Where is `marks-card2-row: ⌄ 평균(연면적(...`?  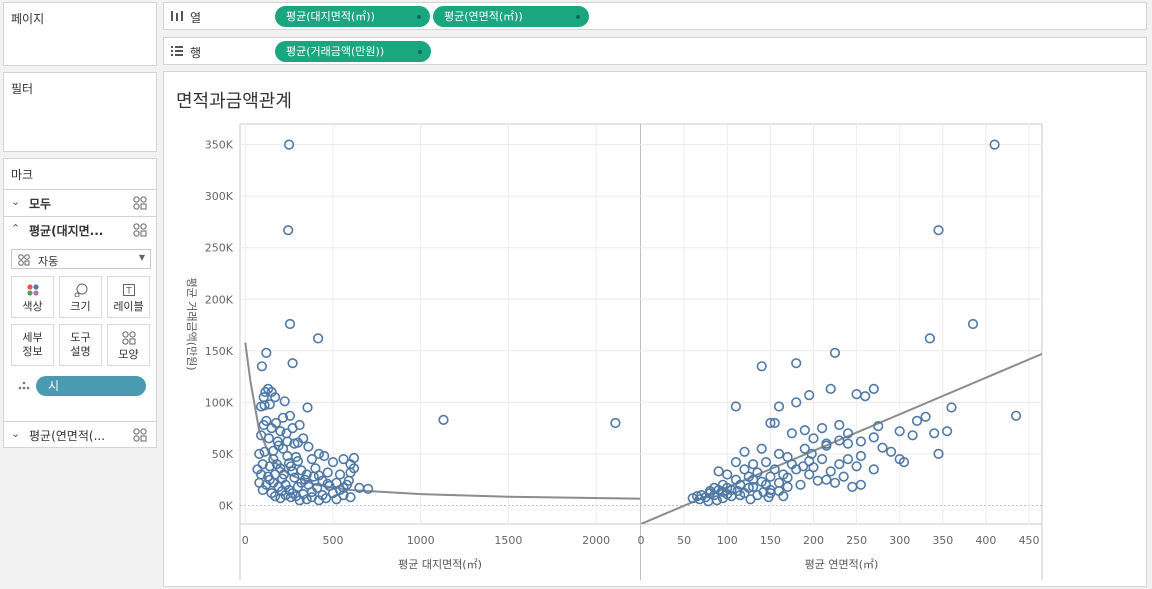
marks-card2-row: ⌄ 평균(연면적(... is located at coordinates (80, 434).